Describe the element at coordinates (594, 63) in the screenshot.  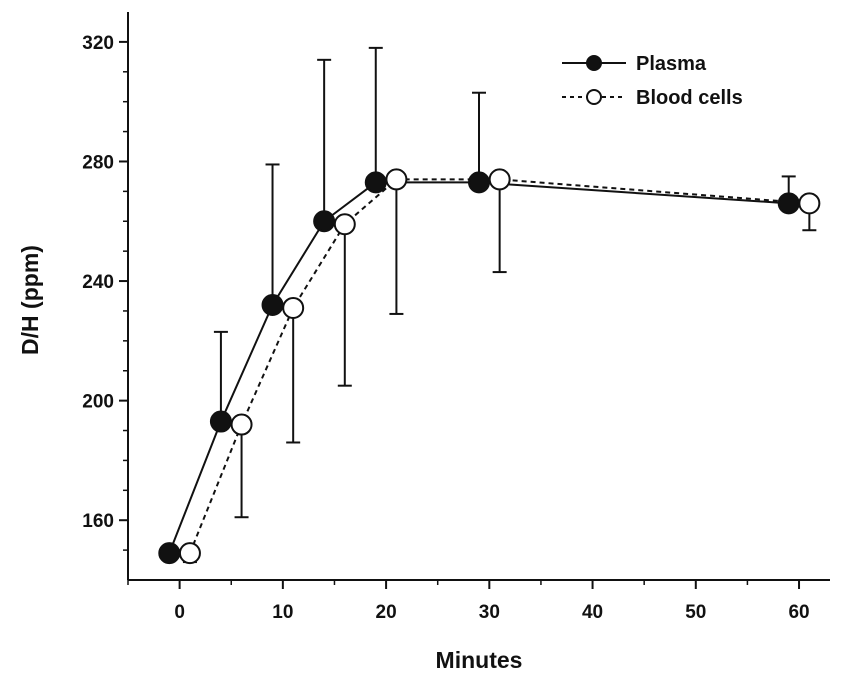
I see `legend-marker-plasma` at that location.